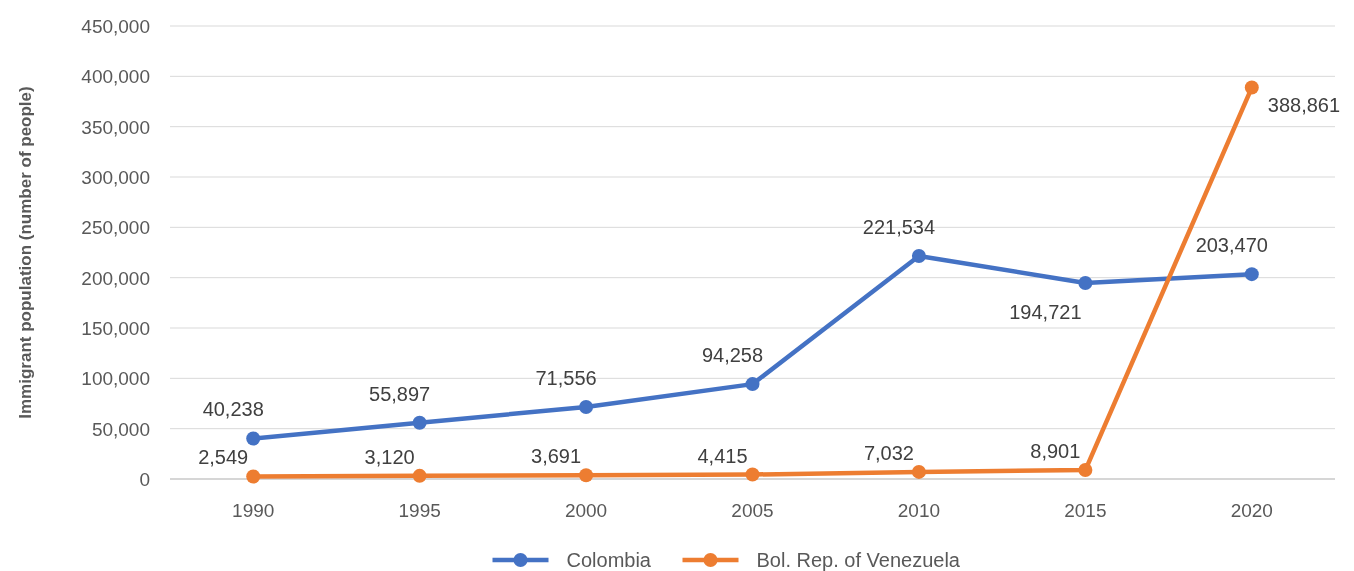 The height and width of the screenshot is (571, 1354). Describe the element at coordinates (115, 228) in the screenshot. I see `y-tick-label: 250,000` at that location.